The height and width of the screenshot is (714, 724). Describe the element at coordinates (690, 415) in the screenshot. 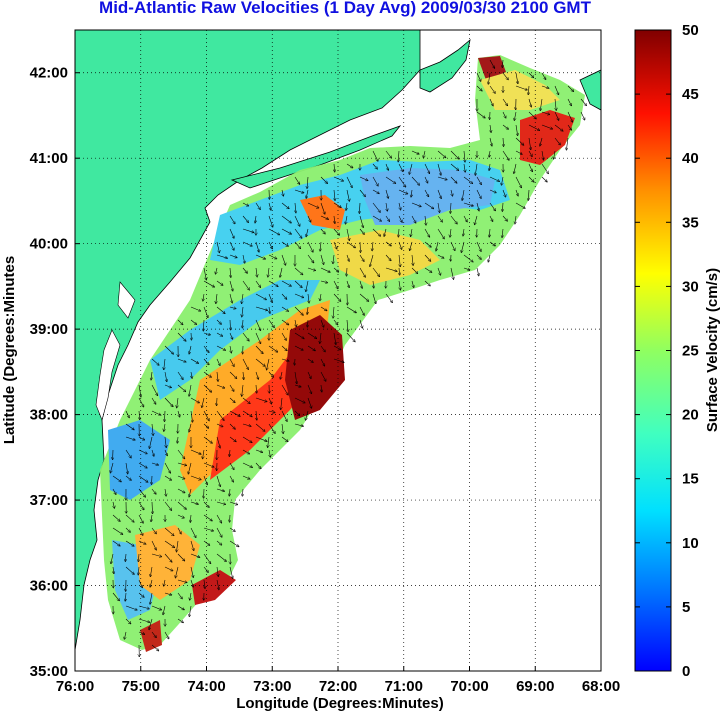

I see `colorbar-tick-label: 20` at that location.